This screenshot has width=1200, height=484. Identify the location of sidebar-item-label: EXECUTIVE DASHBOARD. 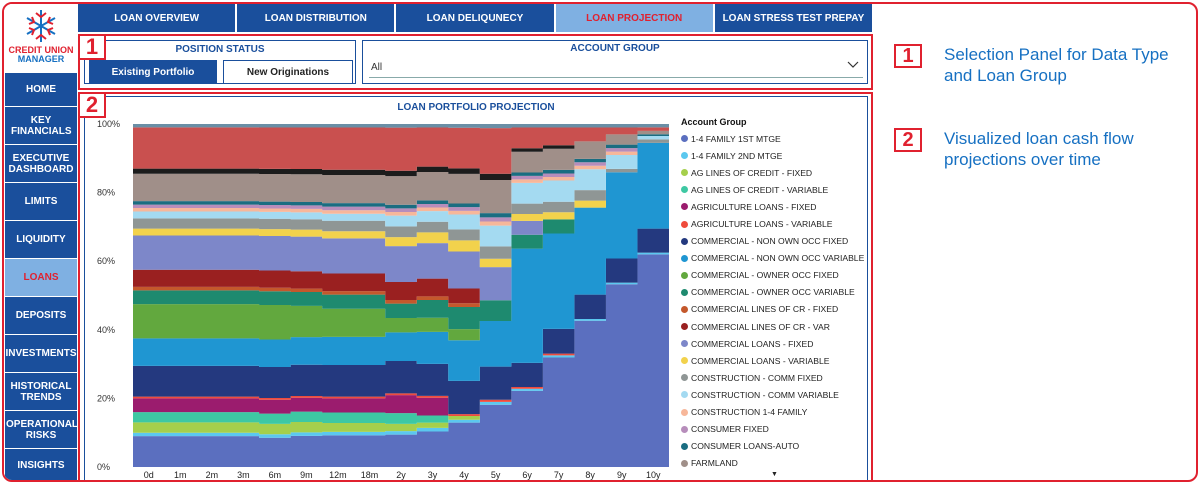
(41, 163).